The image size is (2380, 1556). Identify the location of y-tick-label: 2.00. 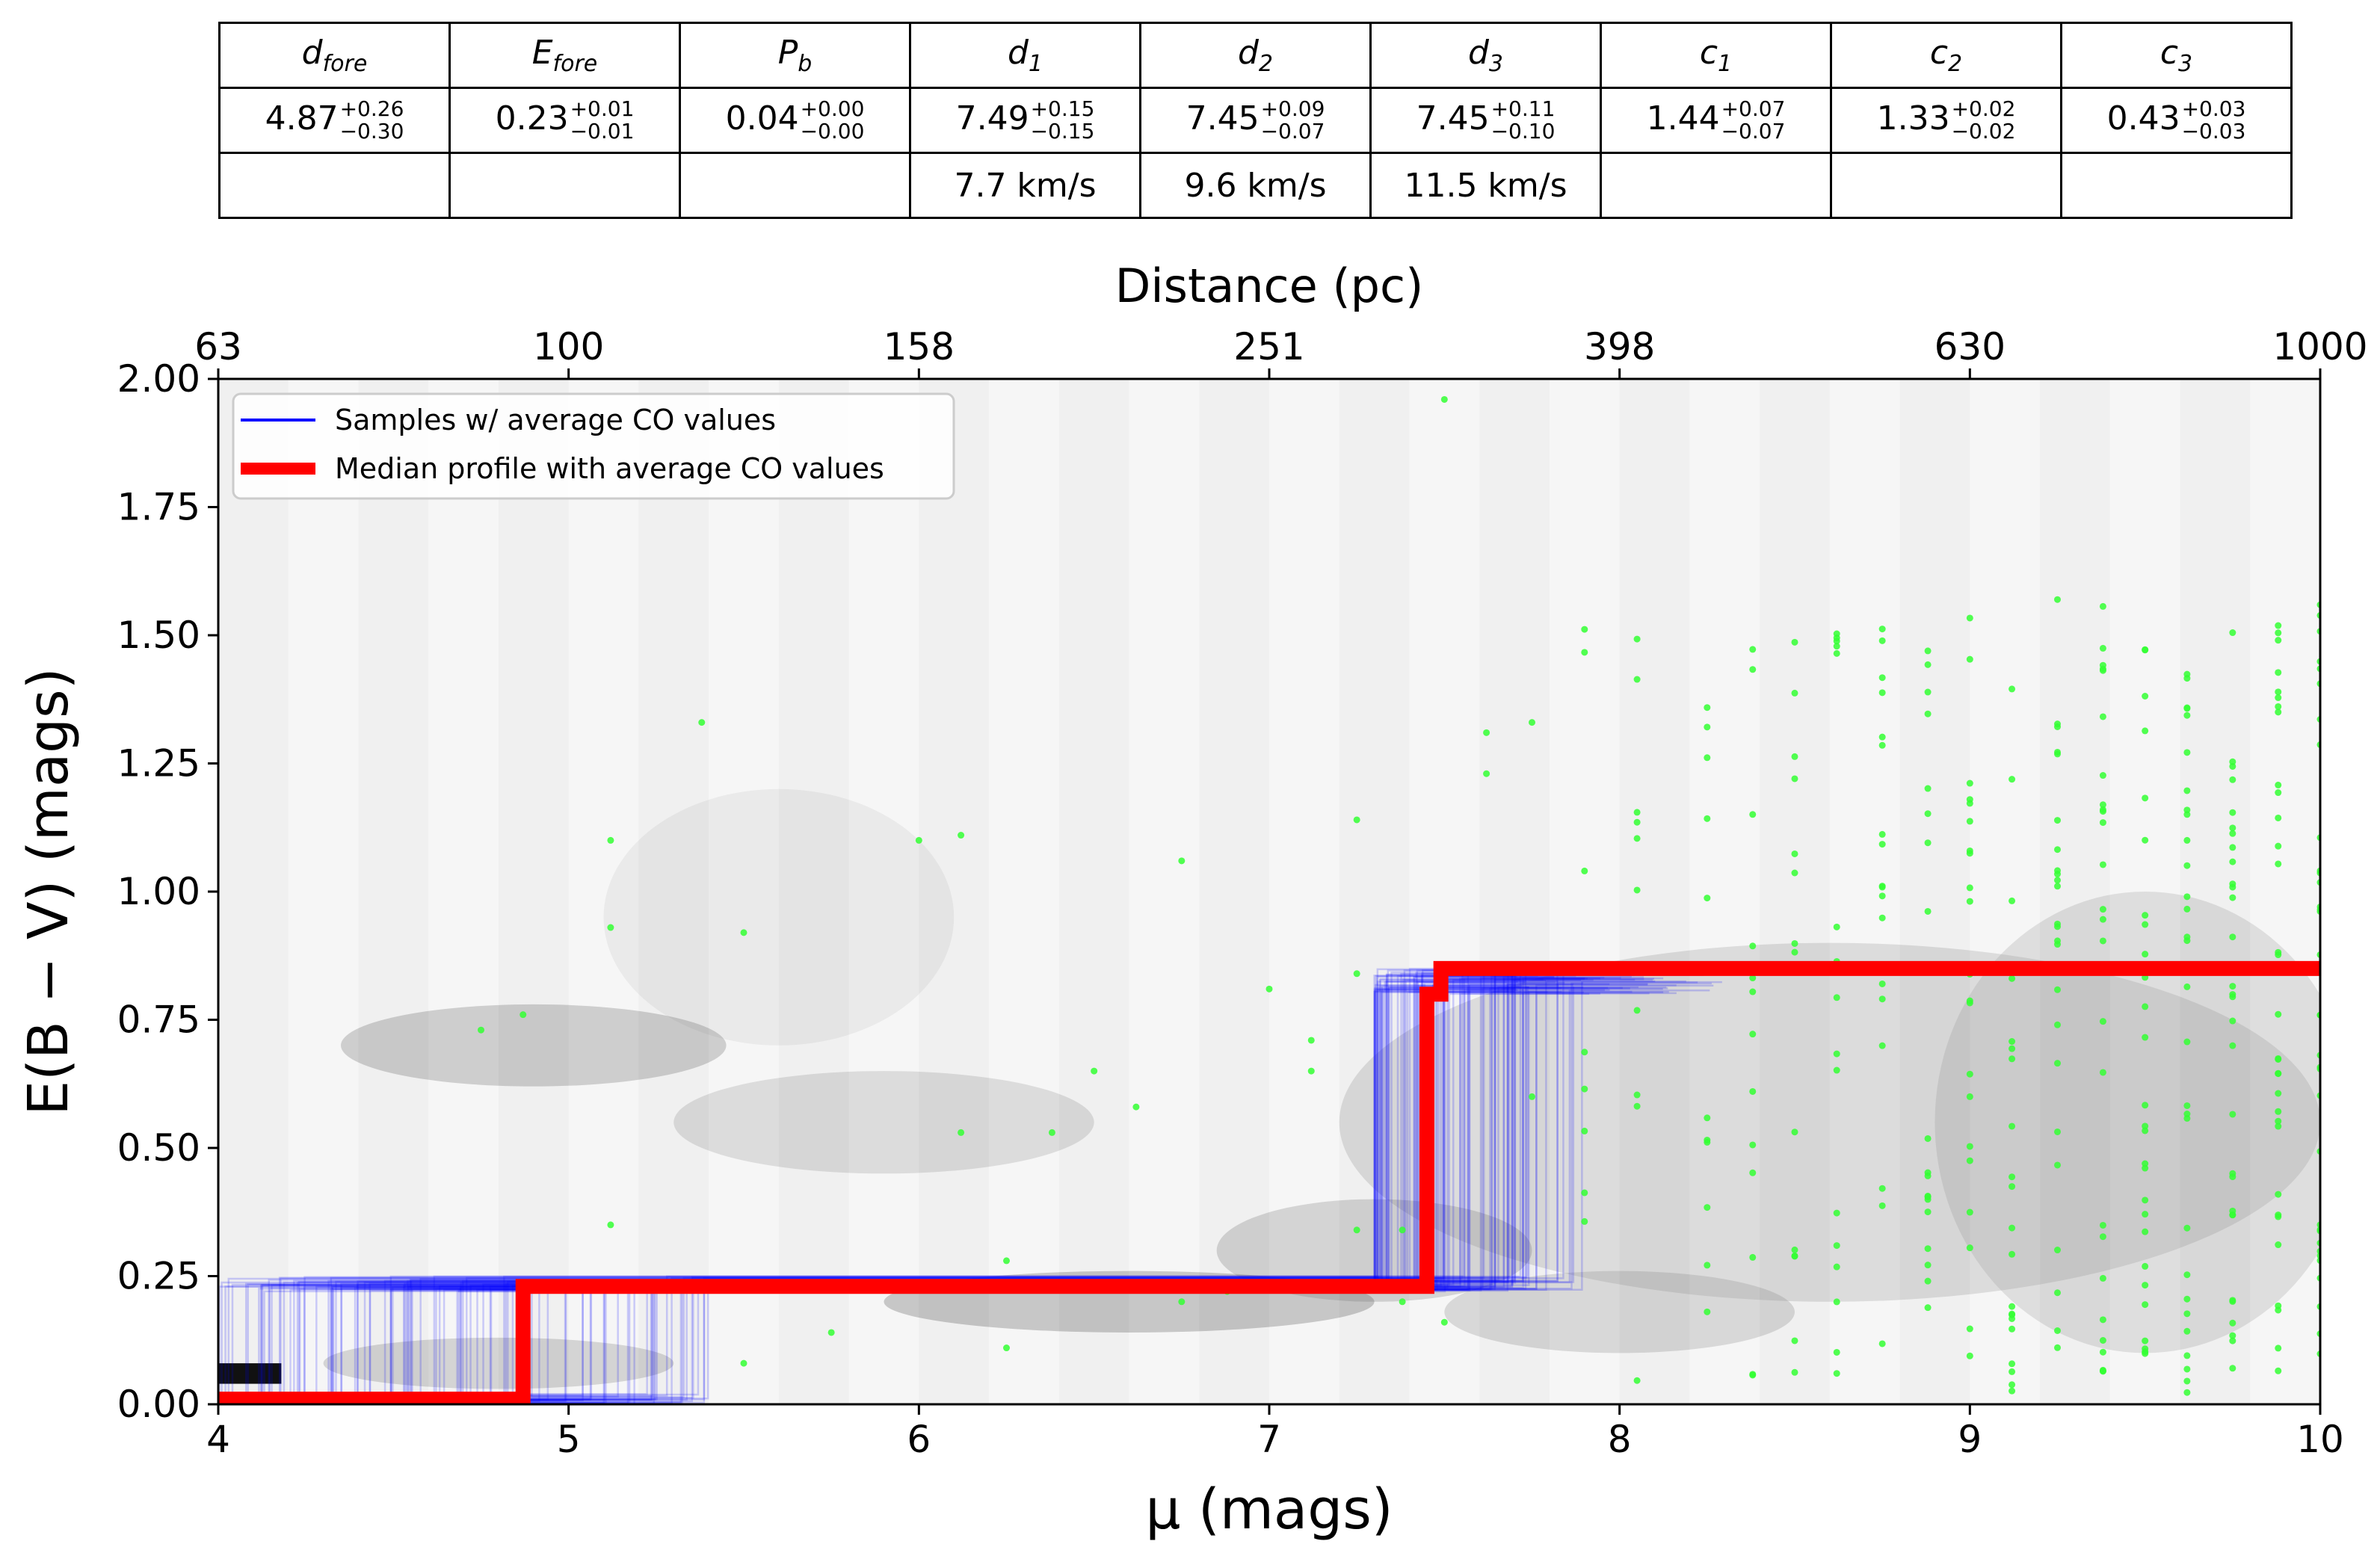
(158, 379).